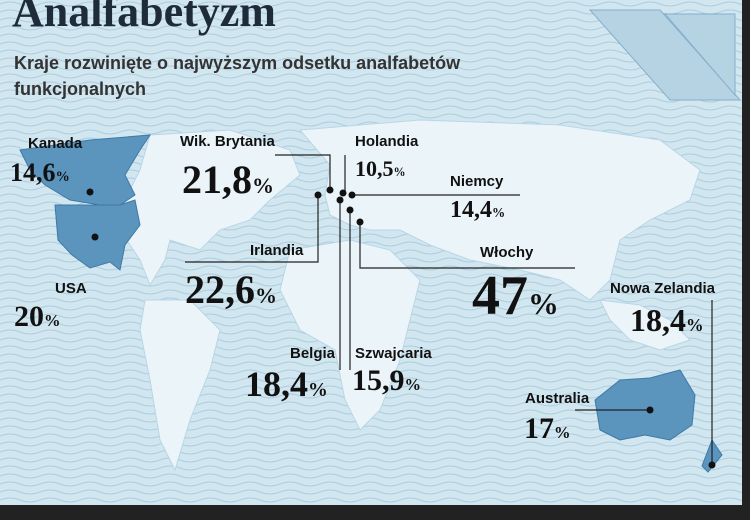  Describe the element at coordinates (33, 172) in the screenshot. I see `value-number: 14,6` at that location.